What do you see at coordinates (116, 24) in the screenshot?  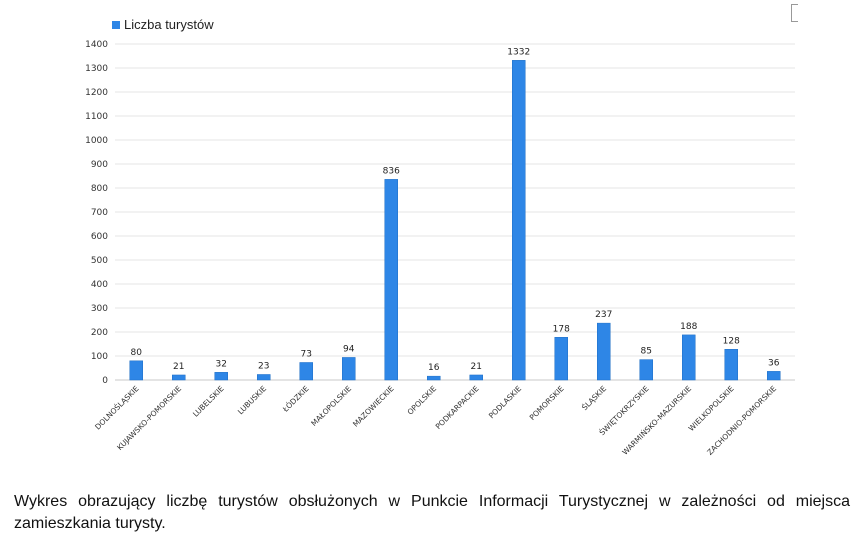 I see `legend-swatch` at bounding box center [116, 24].